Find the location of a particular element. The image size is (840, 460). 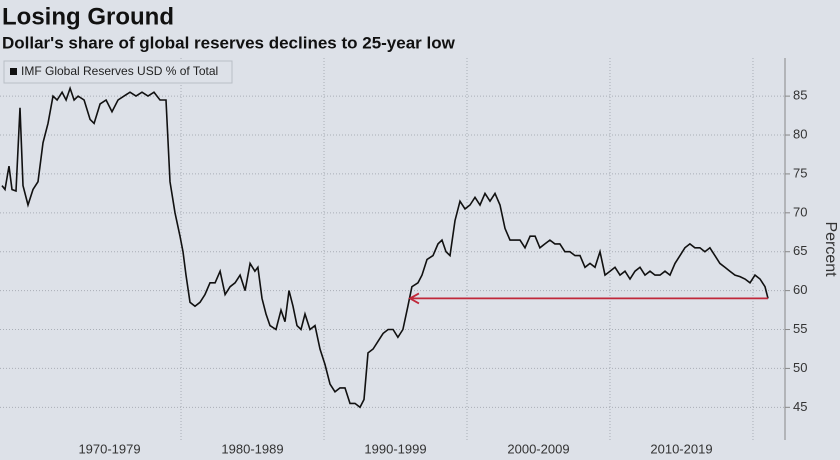

chart-title: Losing Ground is located at coordinates (88, 16).